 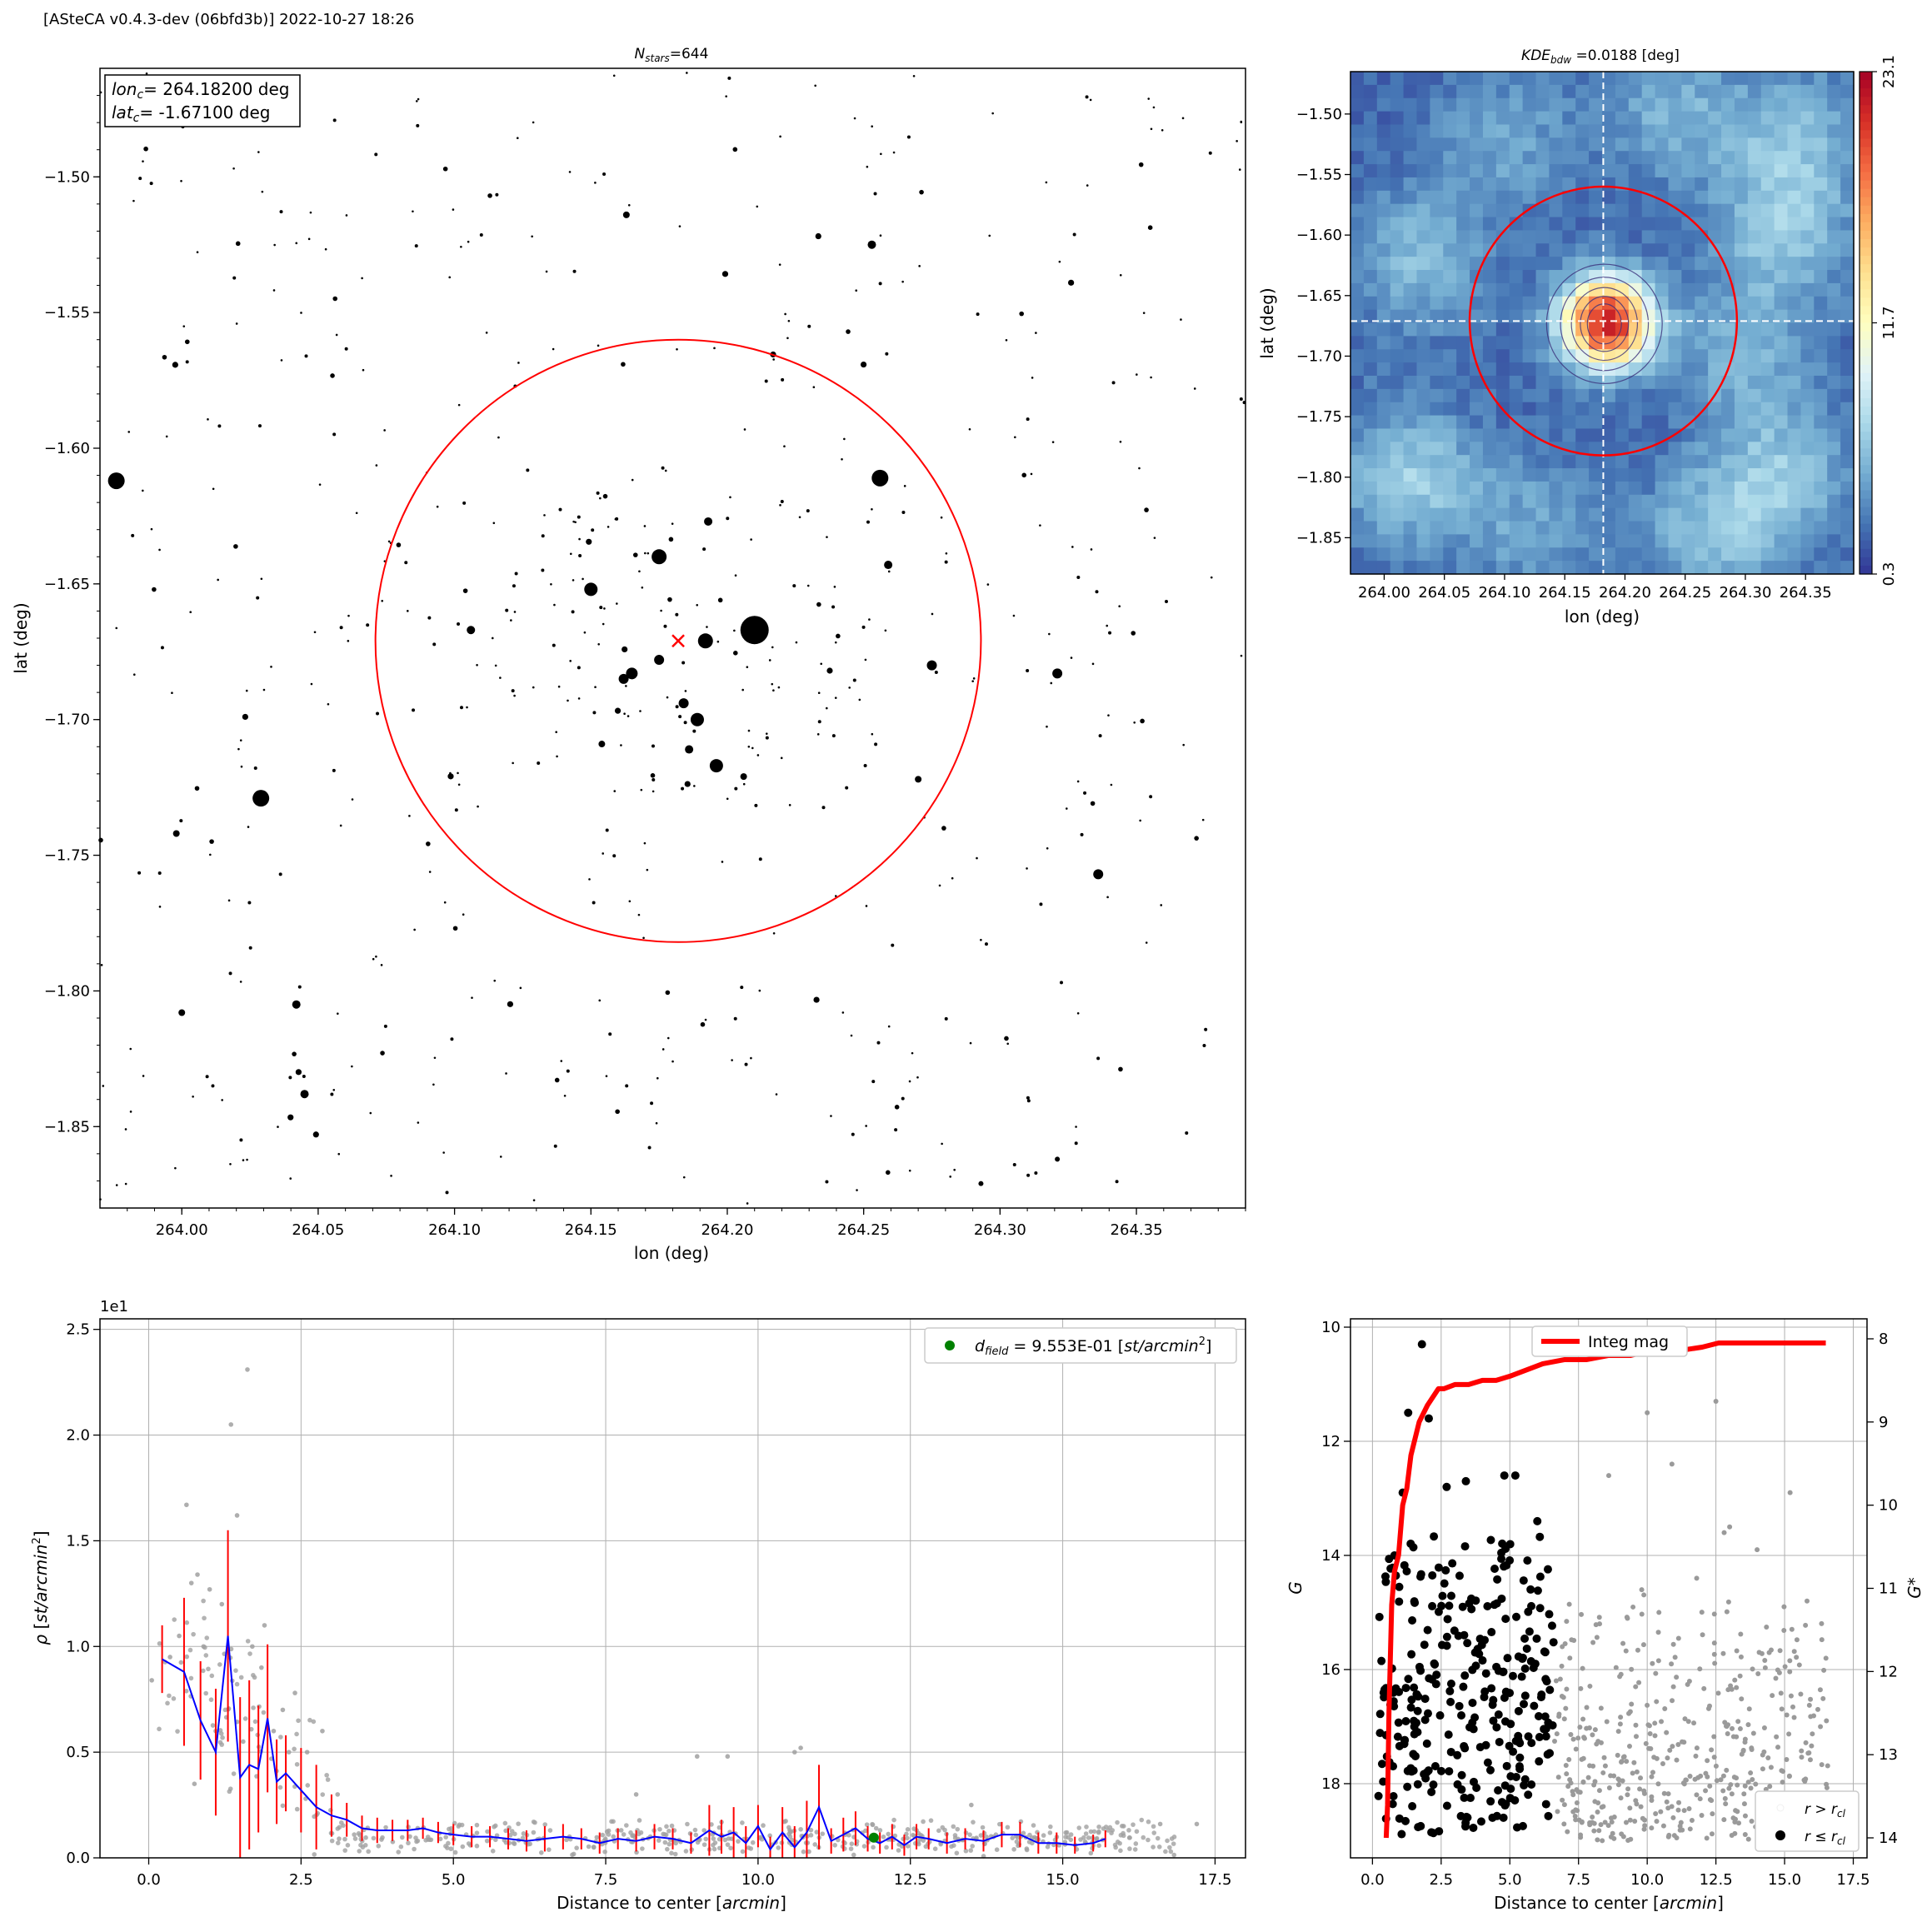 I want to click on lon-center-sub: c, so click(x=140, y=95).